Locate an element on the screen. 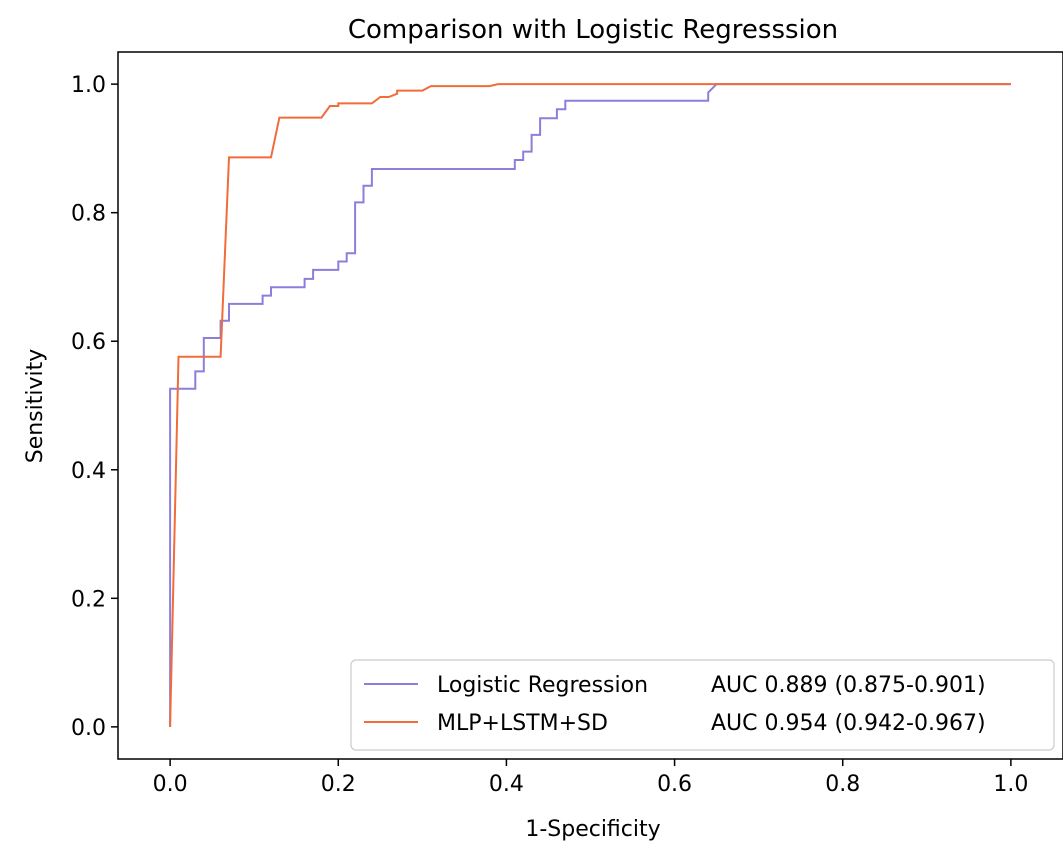  x-axis-ticks: 0.0 0.2 0.4 0.6 0.8 1.0 is located at coordinates (590, 778).